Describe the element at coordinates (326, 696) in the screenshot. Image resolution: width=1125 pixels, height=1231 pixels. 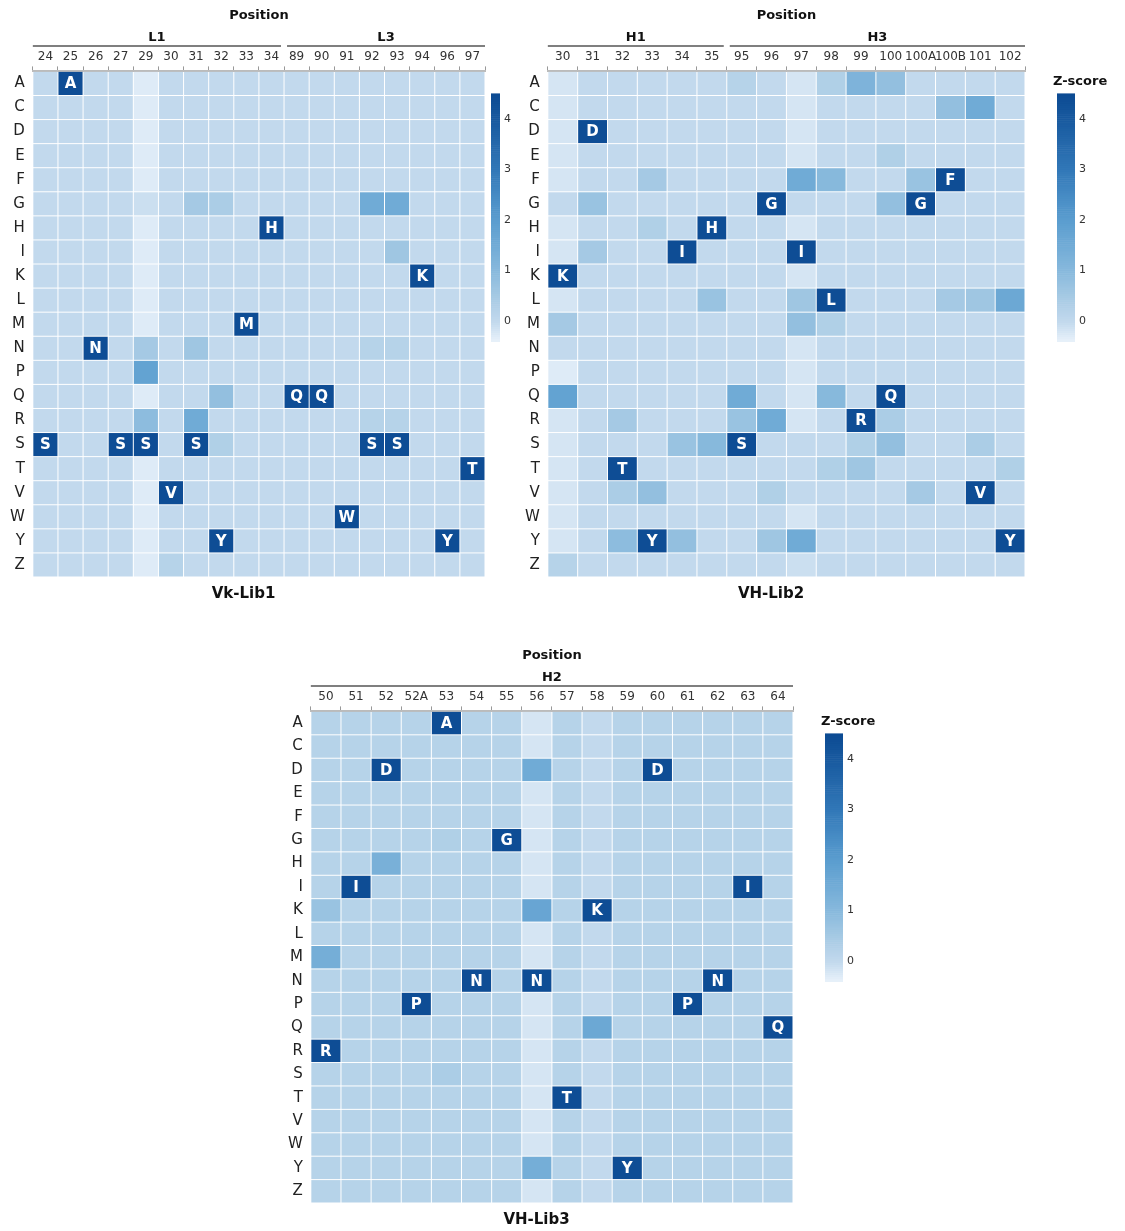
I see `x-tick-label: 50` at that location.